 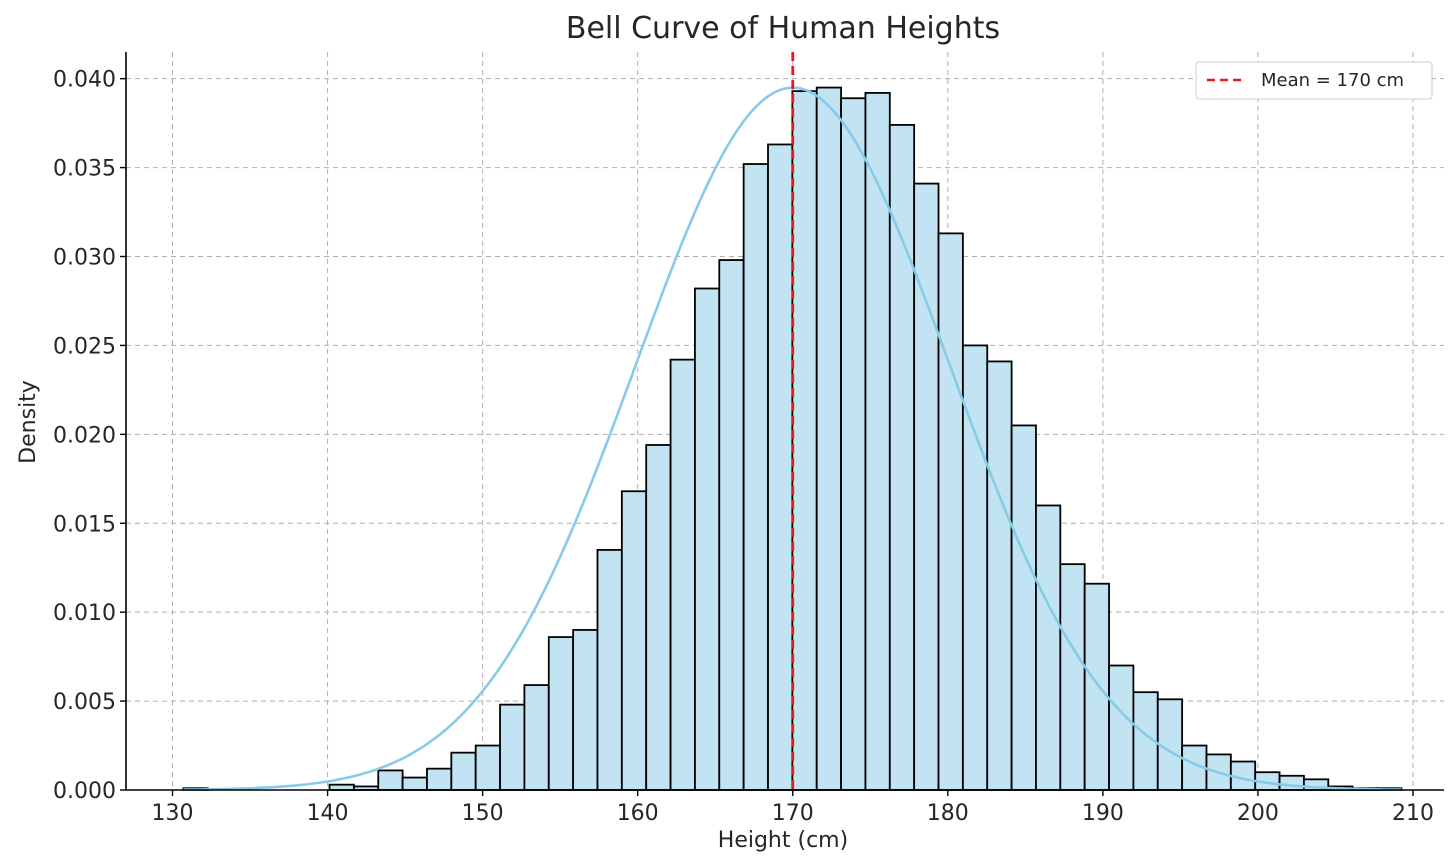 What do you see at coordinates (328, 813) in the screenshot?
I see `x-tick-label: 140` at bounding box center [328, 813].